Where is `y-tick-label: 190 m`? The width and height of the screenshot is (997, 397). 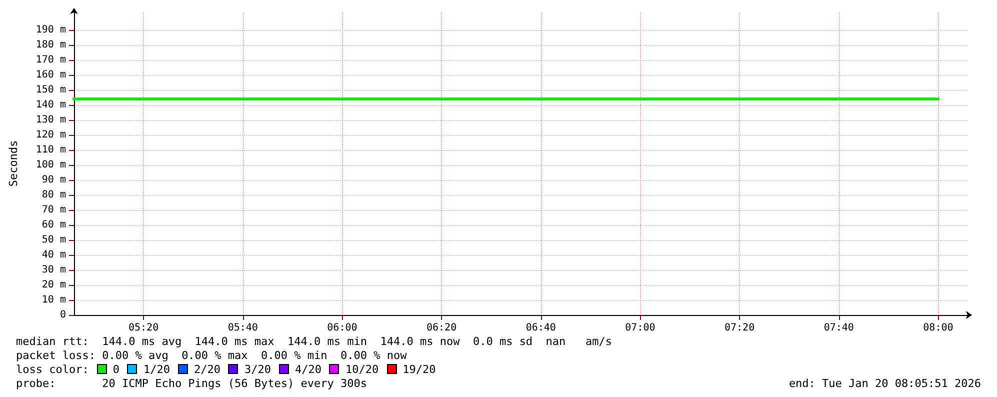 y-tick-label: 190 m is located at coordinates (51, 30).